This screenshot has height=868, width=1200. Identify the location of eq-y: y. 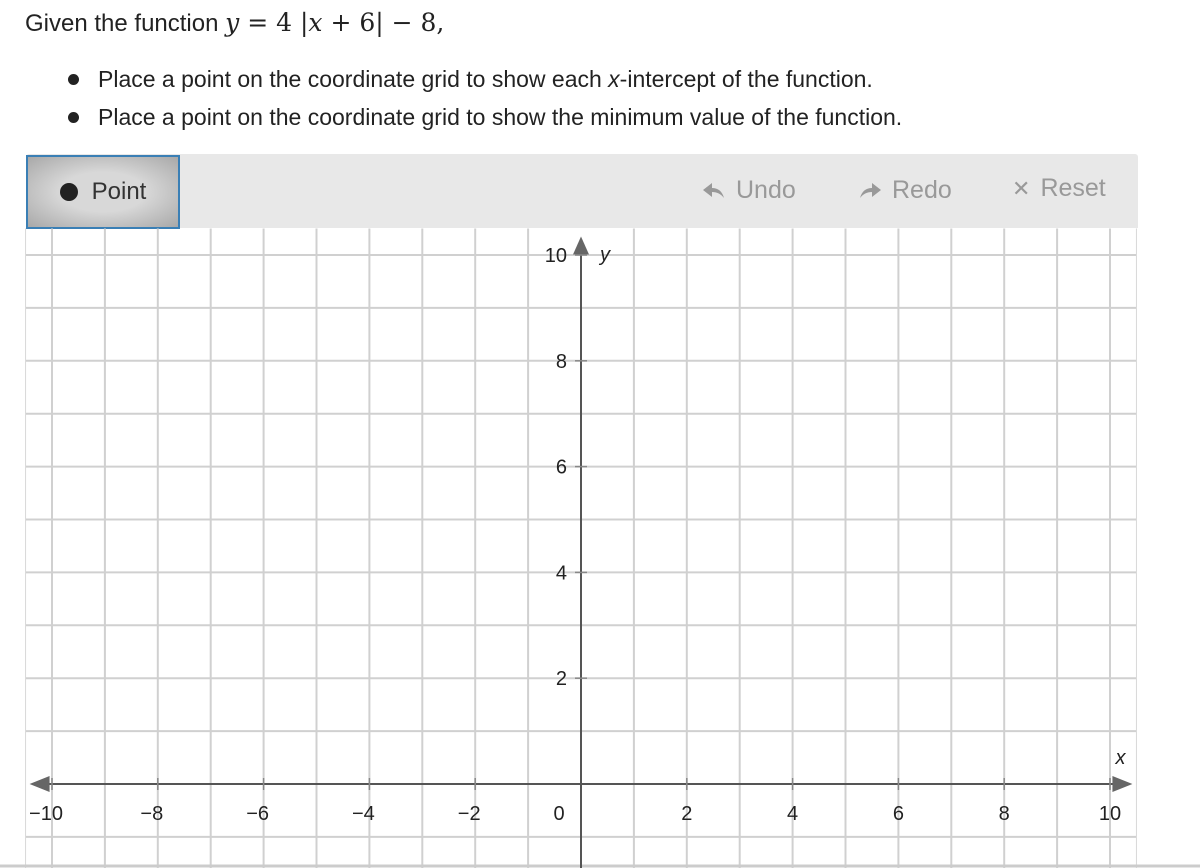
(232, 22).